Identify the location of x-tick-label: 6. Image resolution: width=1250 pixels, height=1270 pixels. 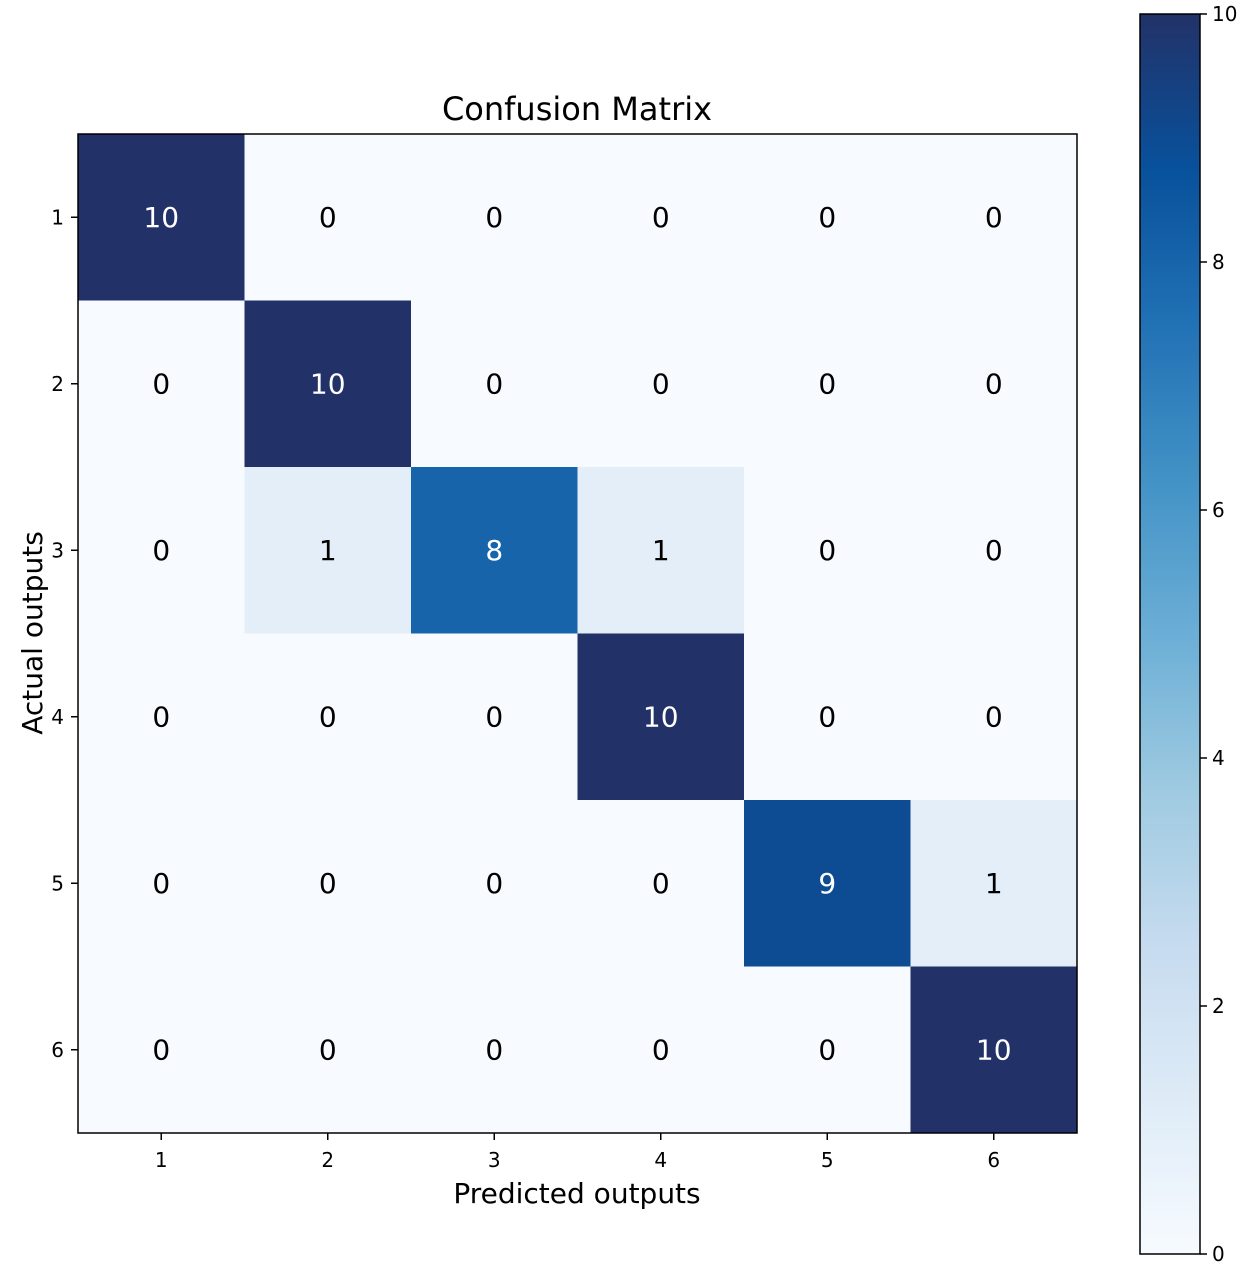
(993, 1160).